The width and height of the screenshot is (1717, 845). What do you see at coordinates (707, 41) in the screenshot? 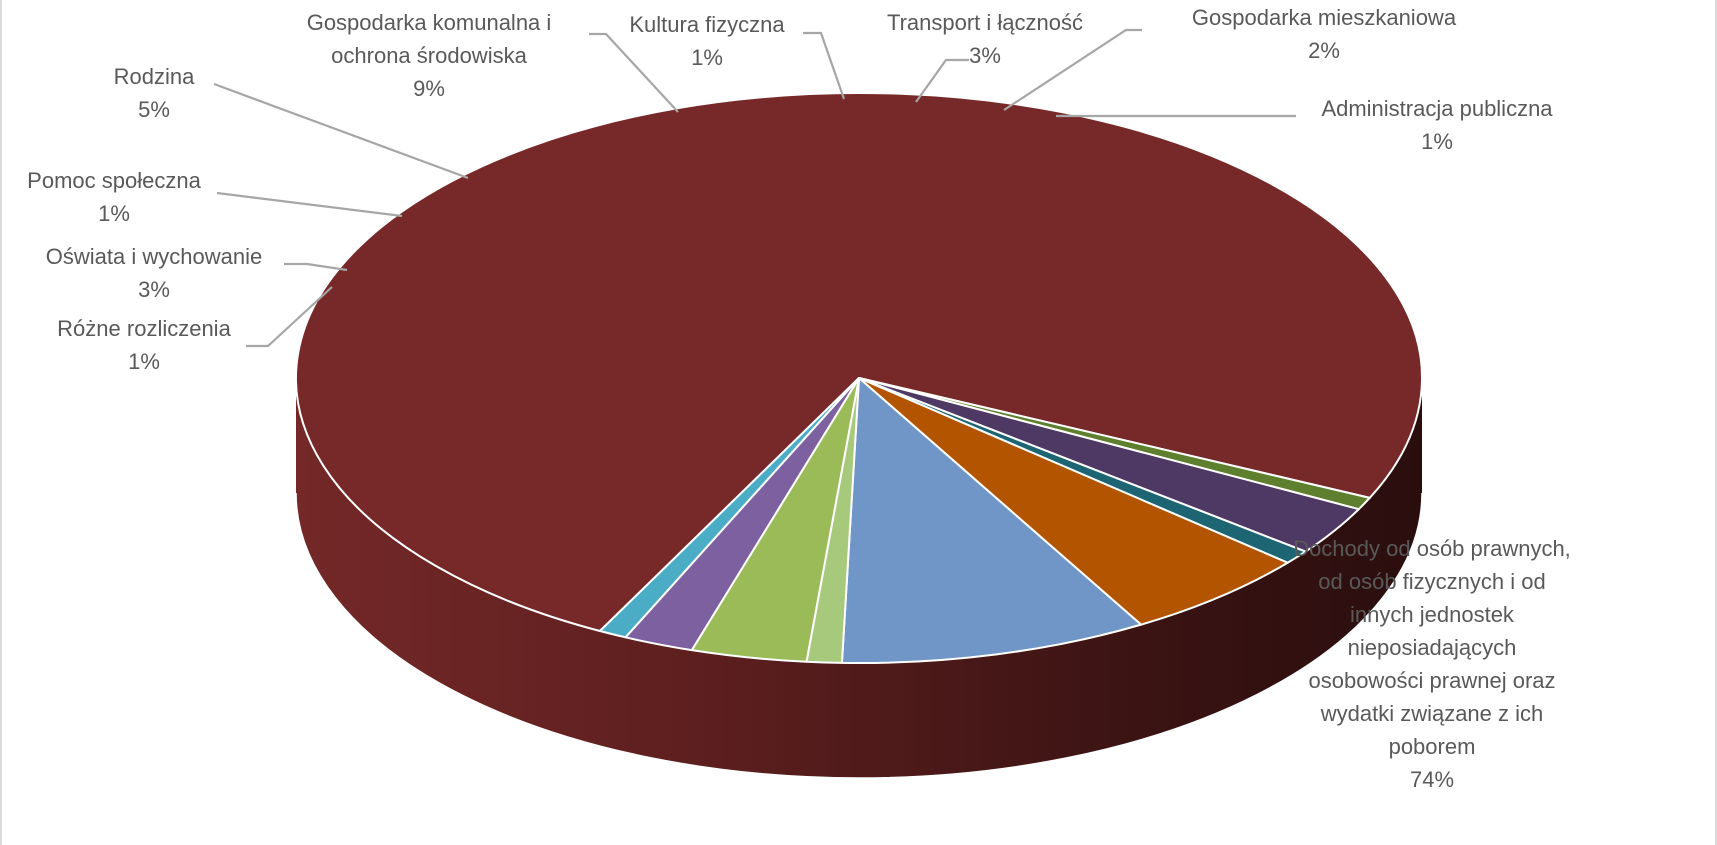
I see `data-label-6: Kultura fizyczna 1%` at bounding box center [707, 41].